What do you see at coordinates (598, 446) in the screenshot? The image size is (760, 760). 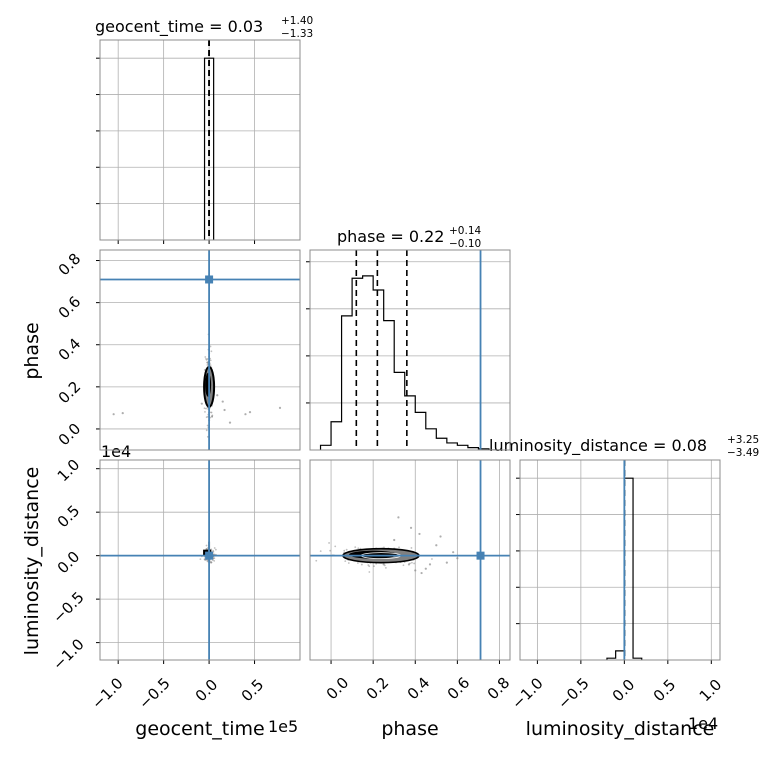 I see `title-luminosity-distance-text: luminosity_distance = 0.08` at bounding box center [598, 446].